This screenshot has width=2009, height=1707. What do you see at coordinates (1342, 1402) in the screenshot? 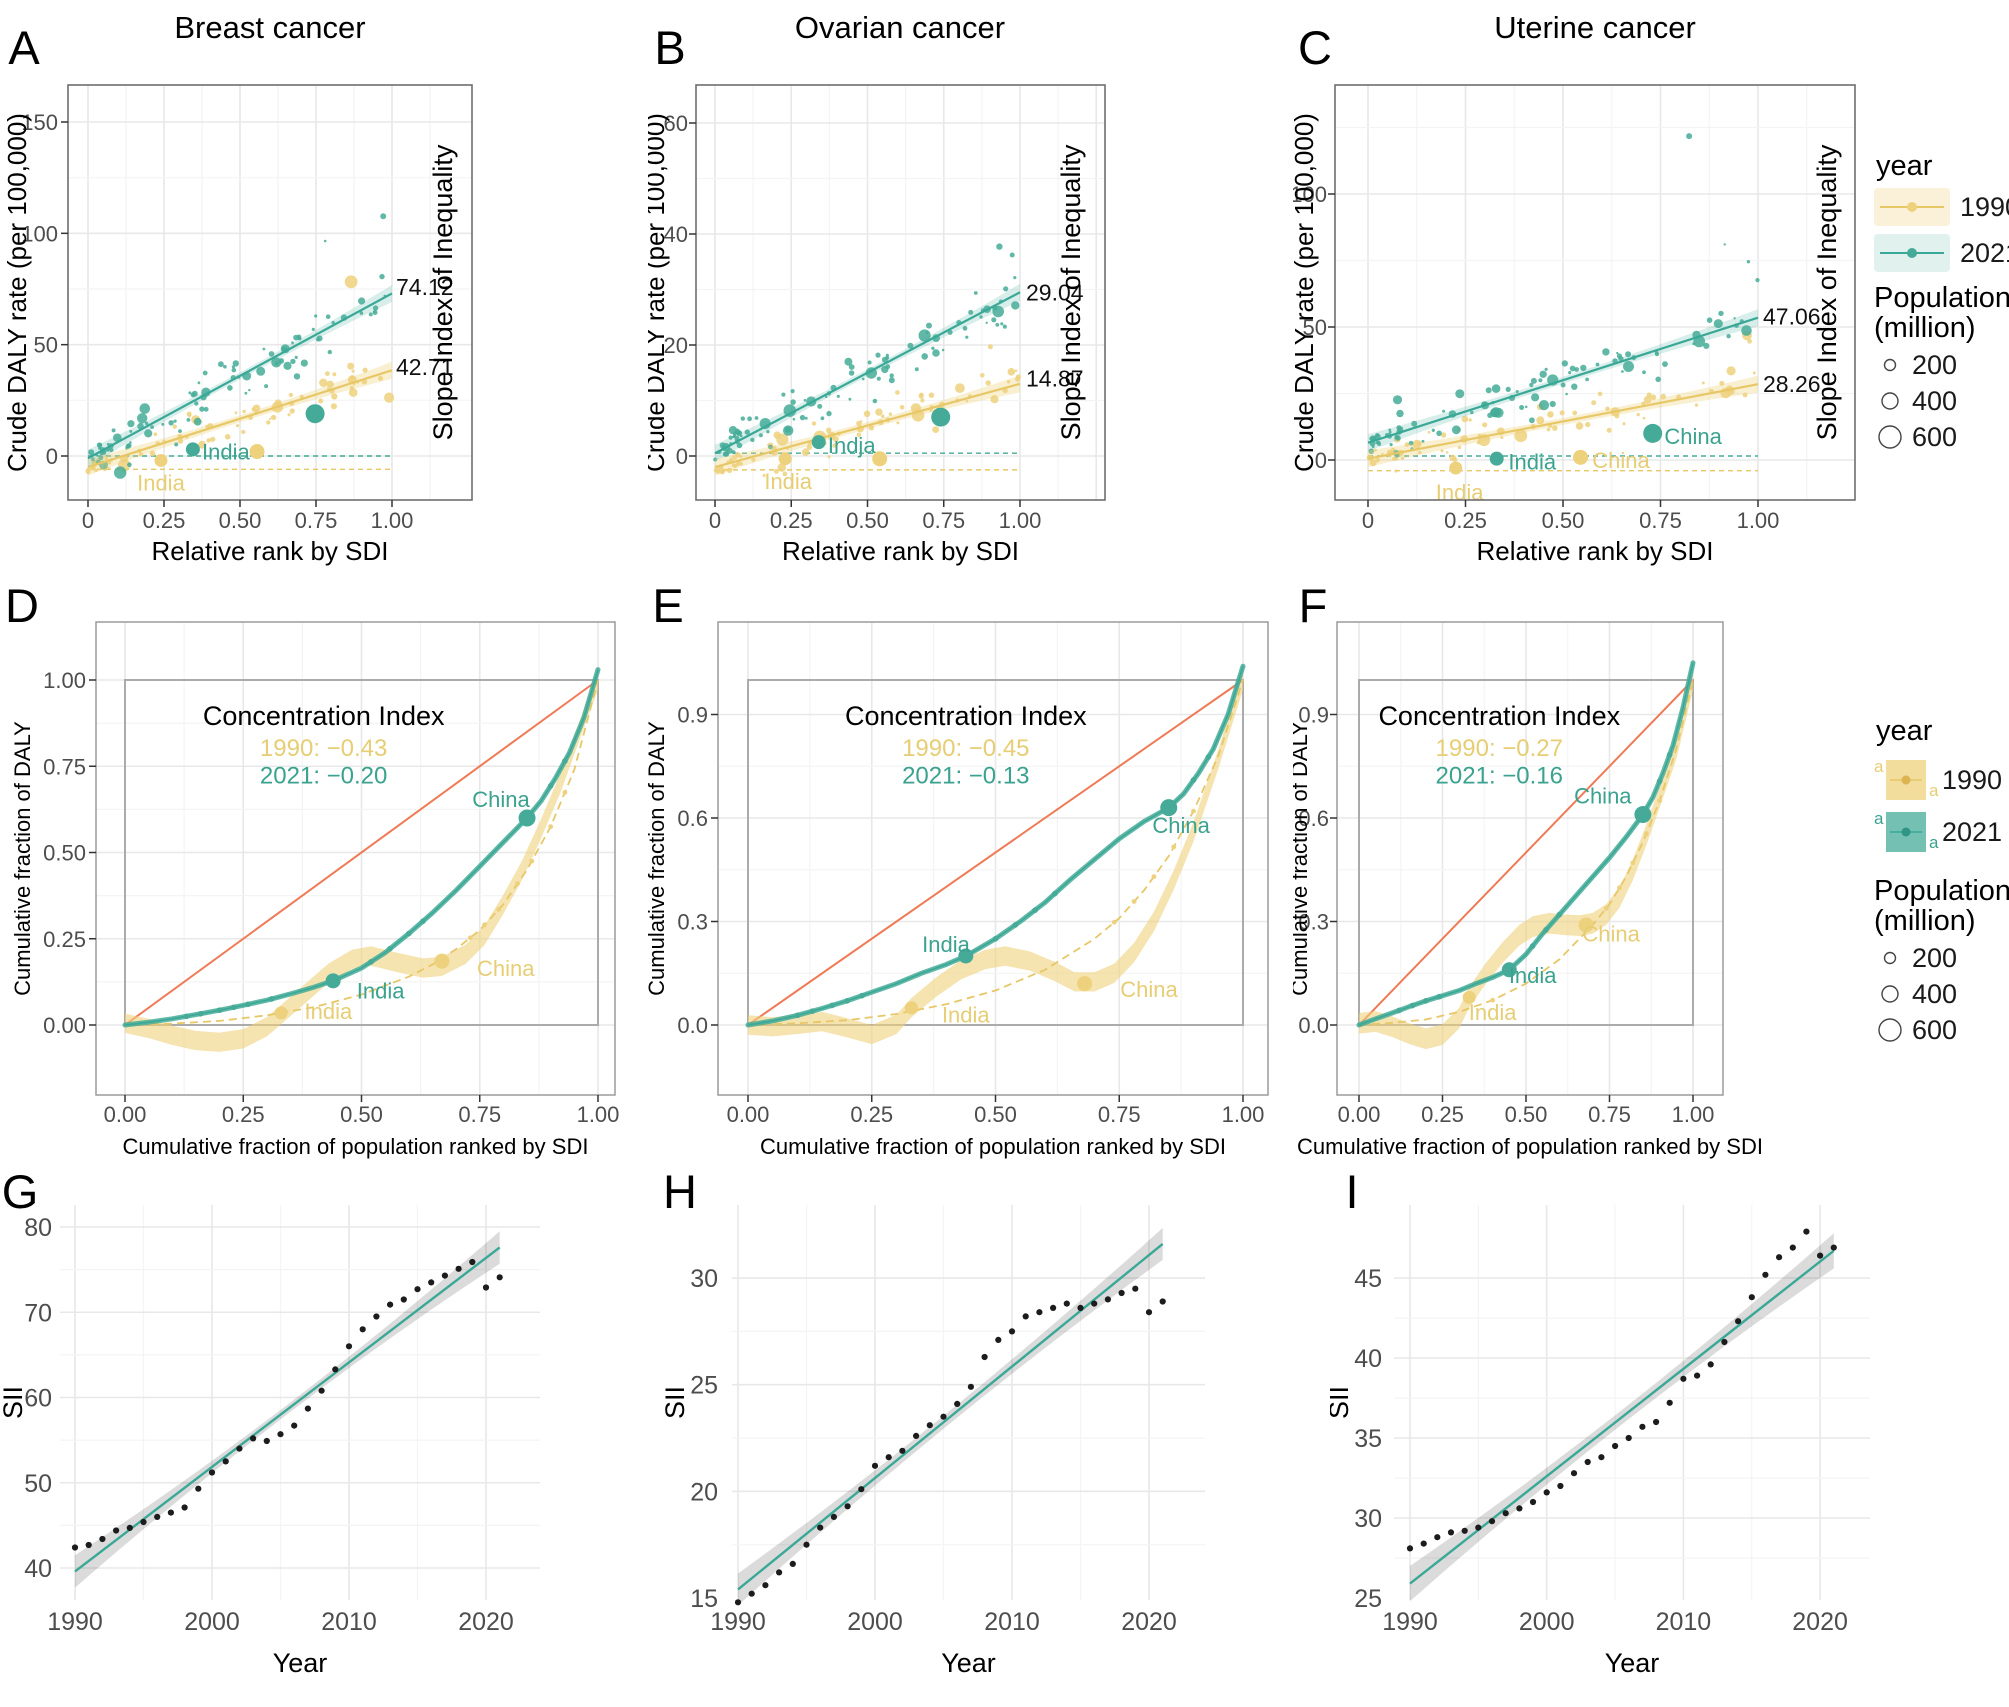
I see `y-axis-label: SII` at bounding box center [1342, 1402].